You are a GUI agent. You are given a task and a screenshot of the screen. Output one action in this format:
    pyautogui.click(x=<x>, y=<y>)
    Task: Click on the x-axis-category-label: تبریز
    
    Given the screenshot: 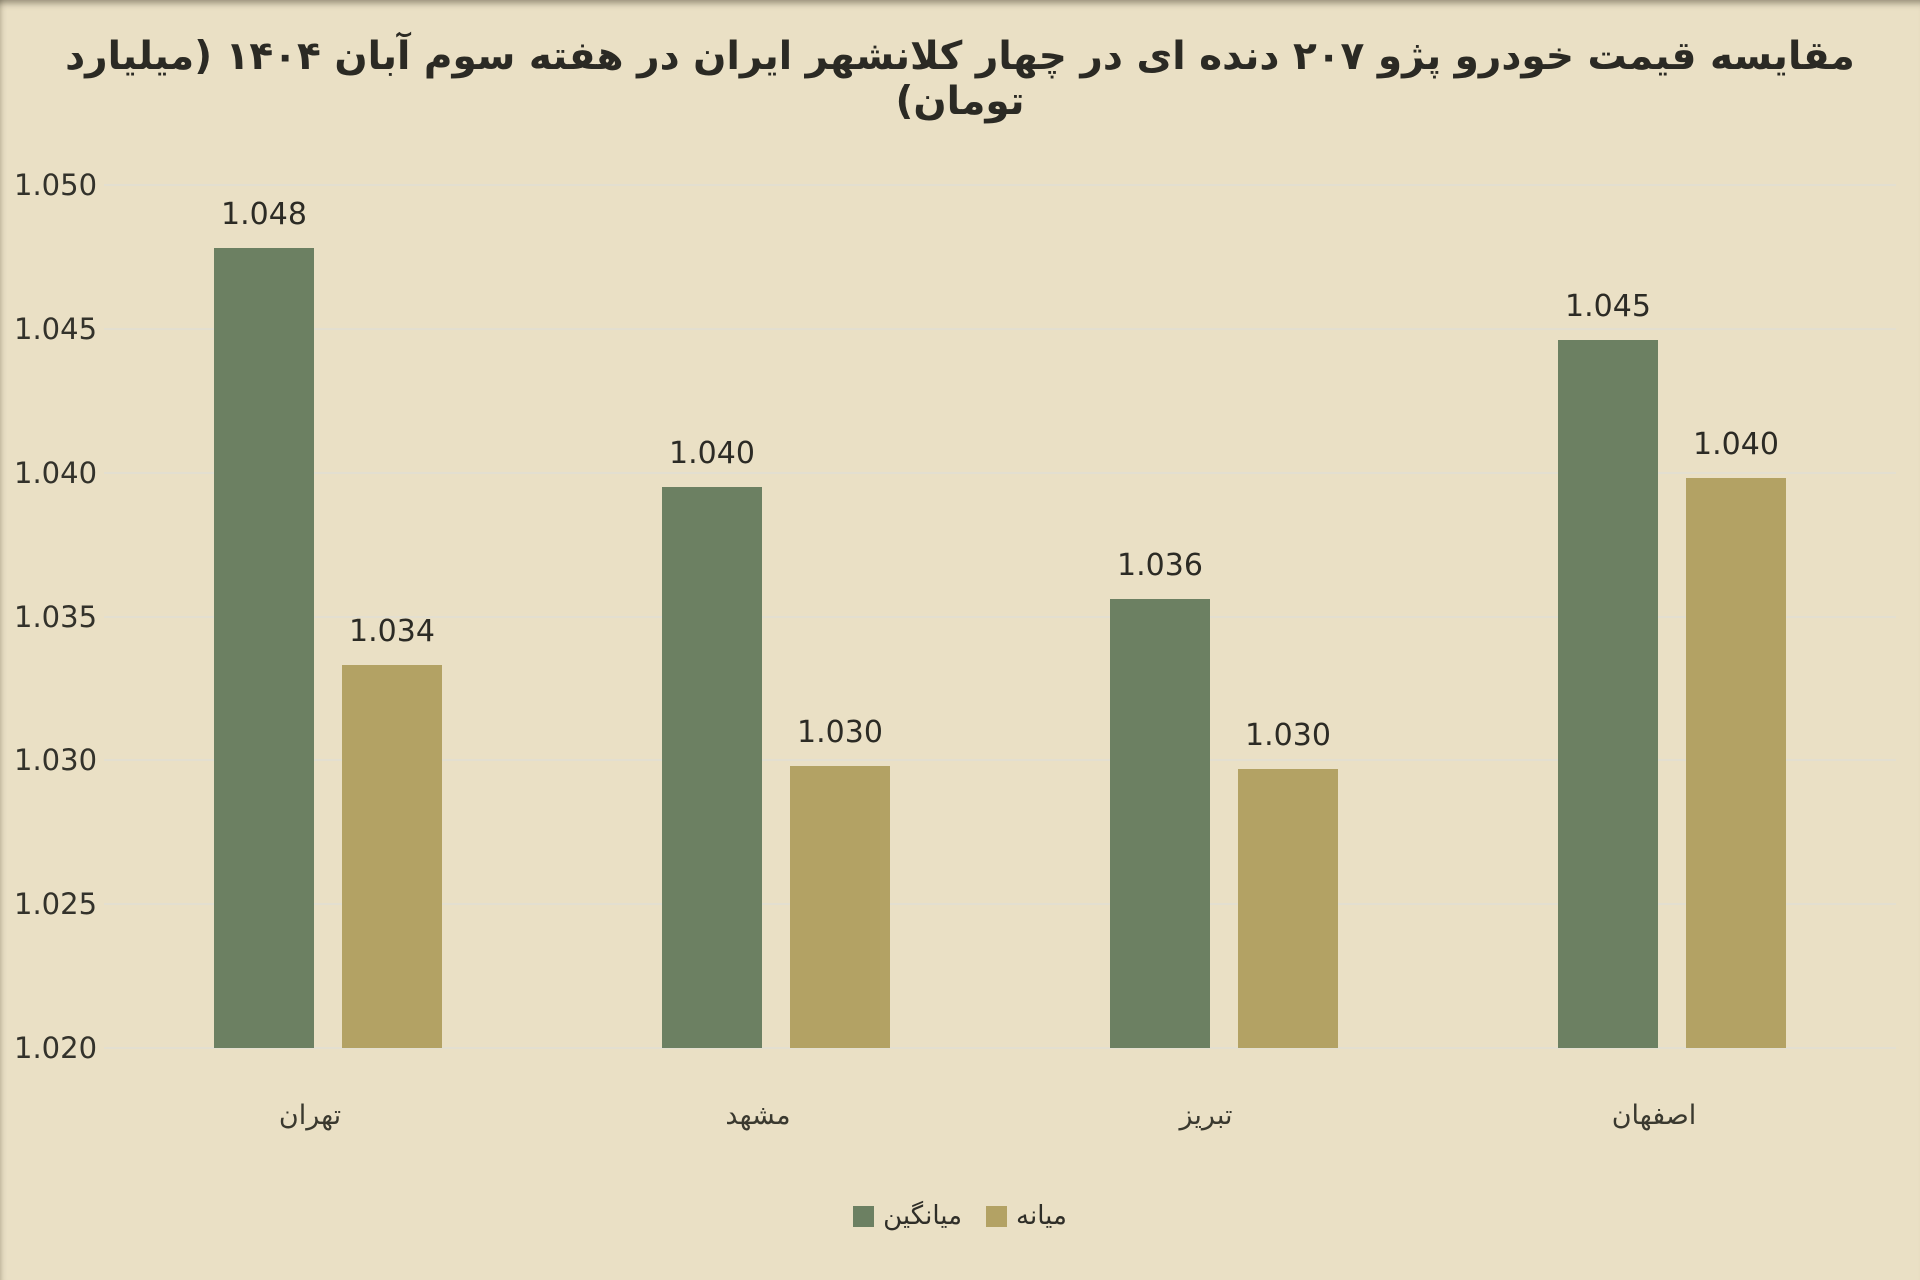 What is the action you would take?
    pyautogui.click(x=1206, y=1115)
    